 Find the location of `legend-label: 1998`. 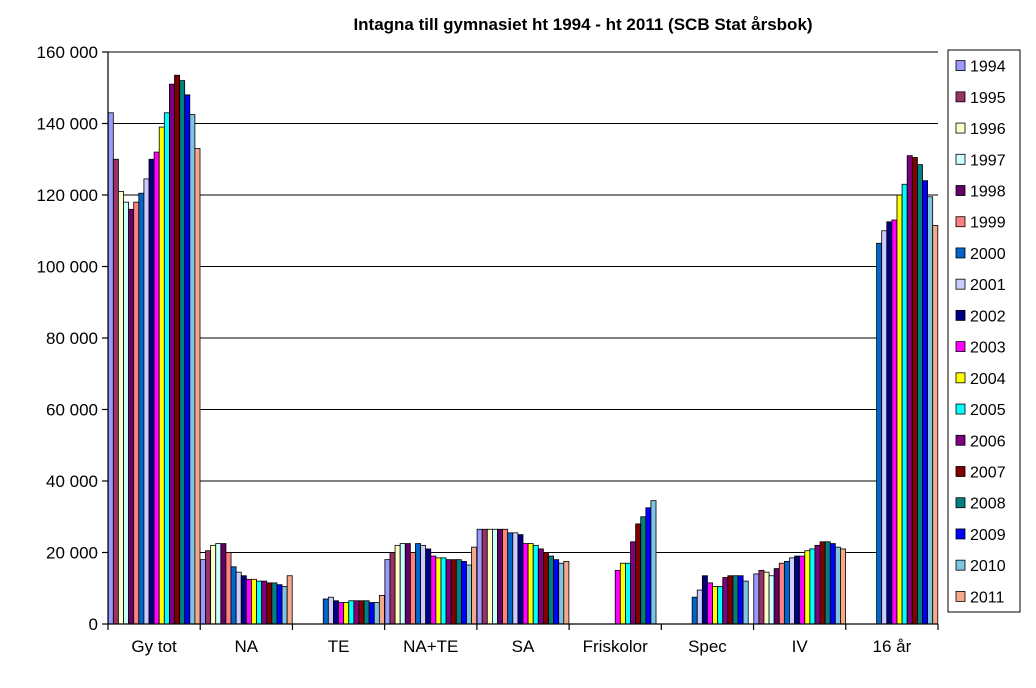

legend-label: 1998 is located at coordinates (988, 192).